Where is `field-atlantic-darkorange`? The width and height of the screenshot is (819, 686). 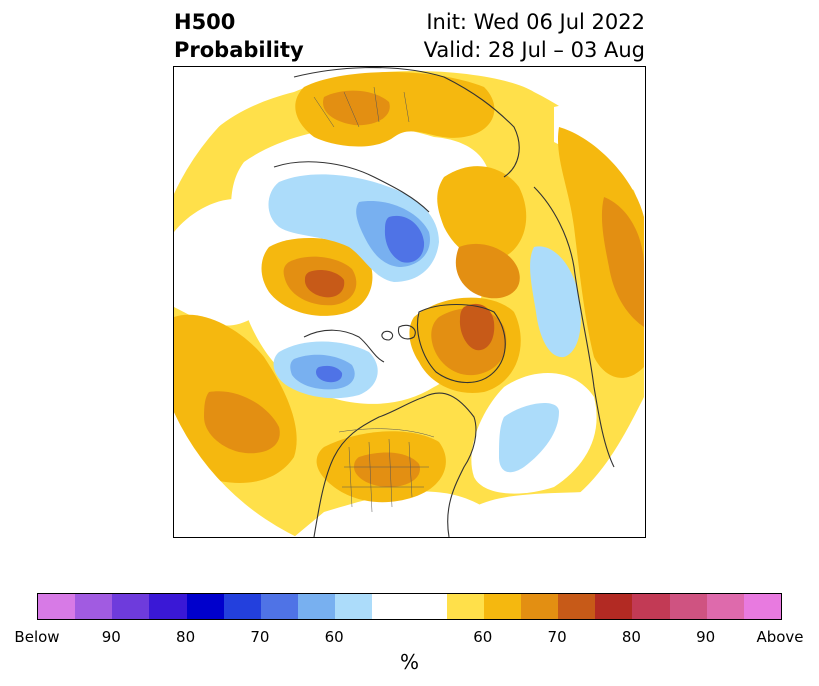
field-atlantic-darkorange is located at coordinates (324, 283).